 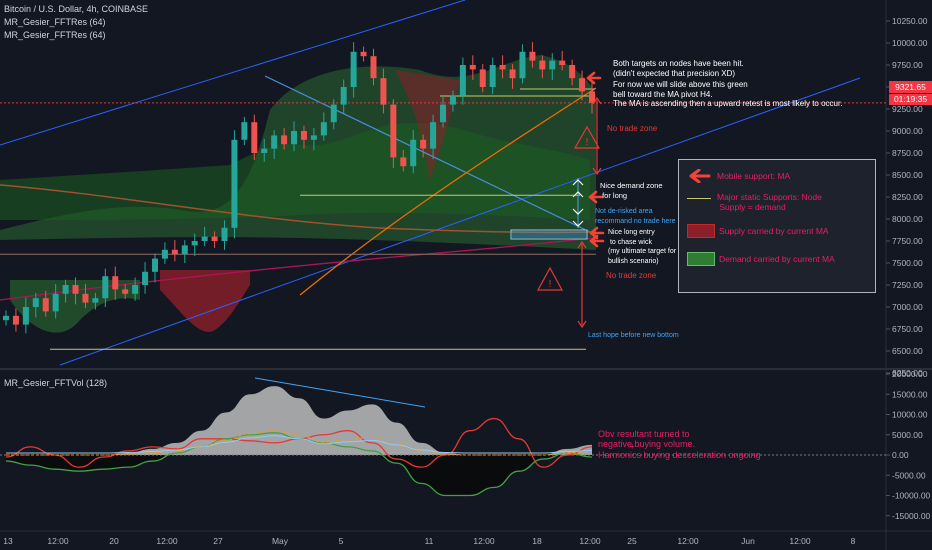 I want to click on price-tick-label: 8250.00, so click(x=907, y=197).